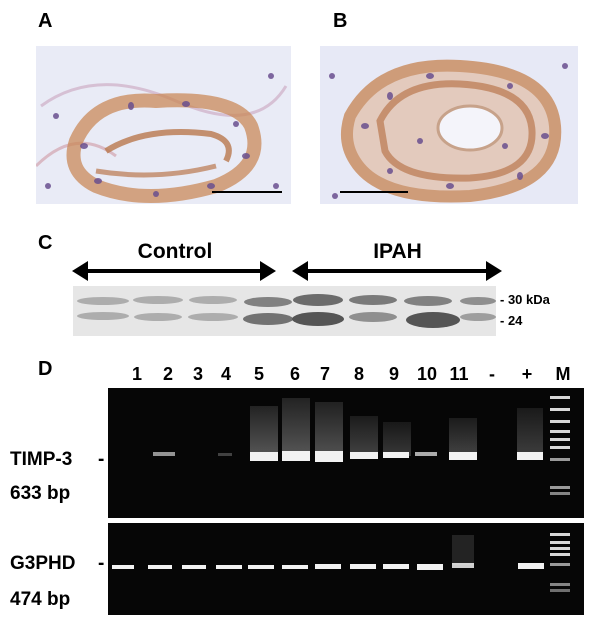 Image resolution: width=600 pixels, height=620 pixels. Describe the element at coordinates (101, 563) in the screenshot. I see `g3phd-band-tick: -` at that location.